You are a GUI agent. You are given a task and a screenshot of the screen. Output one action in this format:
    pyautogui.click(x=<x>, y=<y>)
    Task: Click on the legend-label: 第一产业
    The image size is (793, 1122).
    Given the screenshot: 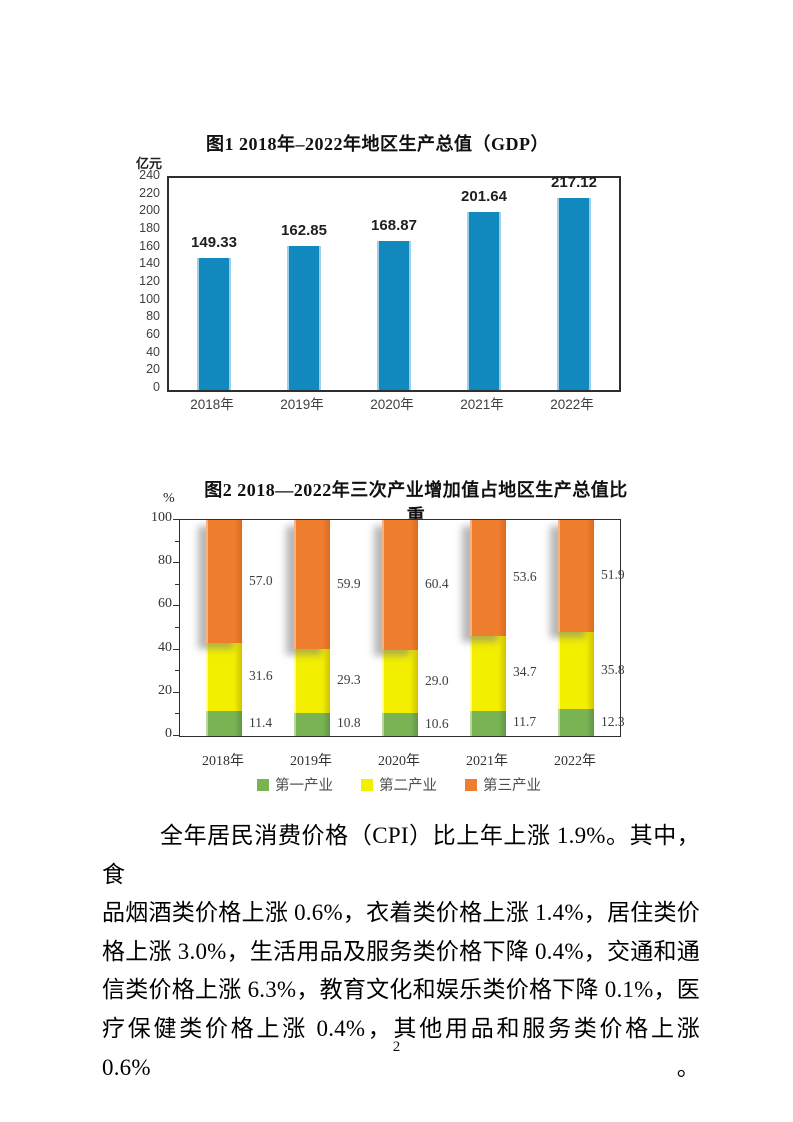 What is the action you would take?
    pyautogui.click(x=304, y=786)
    